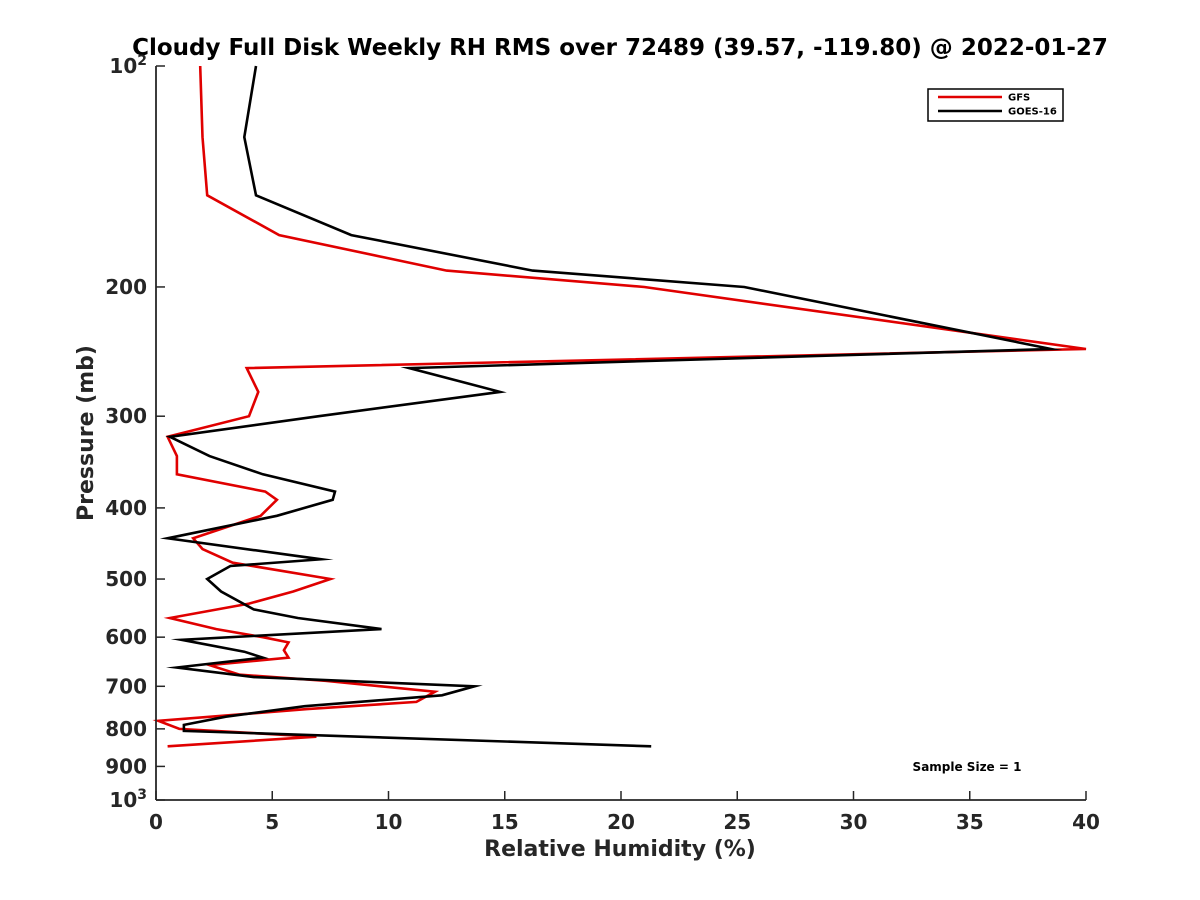  Describe the element at coordinates (505, 822) in the screenshot. I see `x-tick-label: 15` at that location.